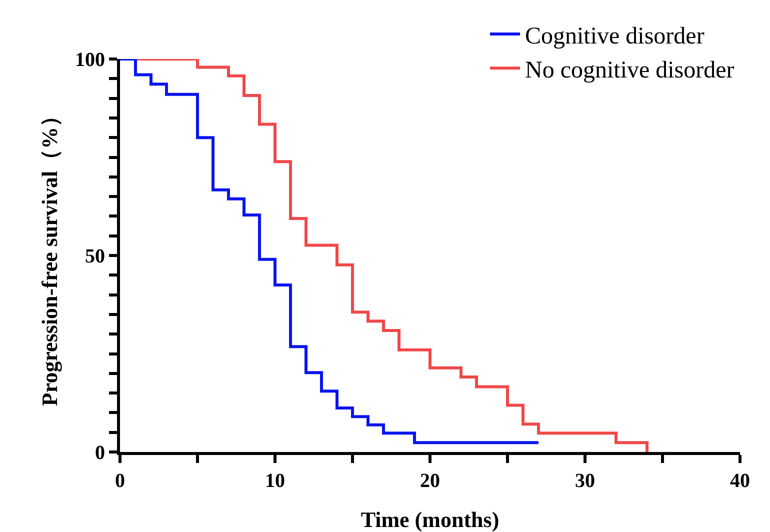  What do you see at coordinates (90, 60) in the screenshot?
I see `y-tick-label: 100` at bounding box center [90, 60].